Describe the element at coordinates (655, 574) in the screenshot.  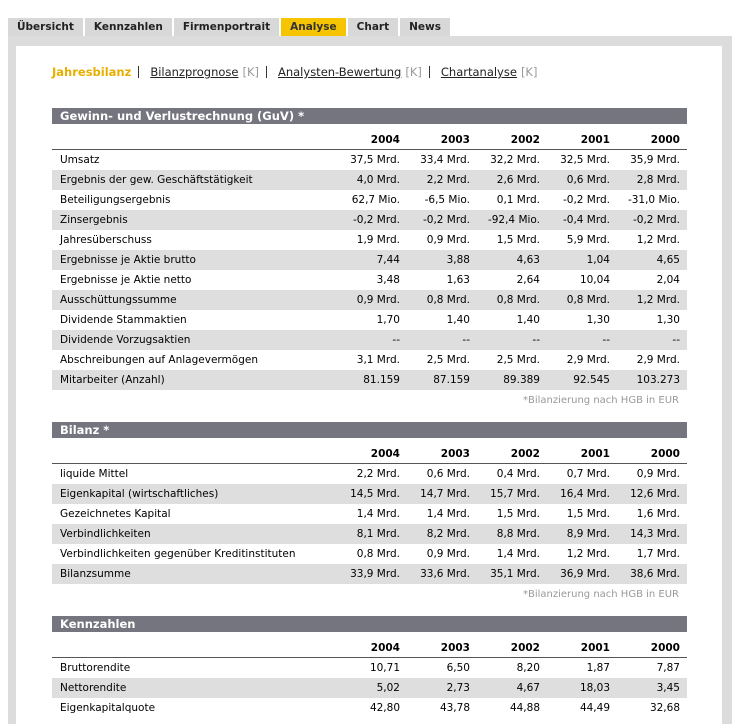
I see `cell: 38,6 Mrd.` at that location.